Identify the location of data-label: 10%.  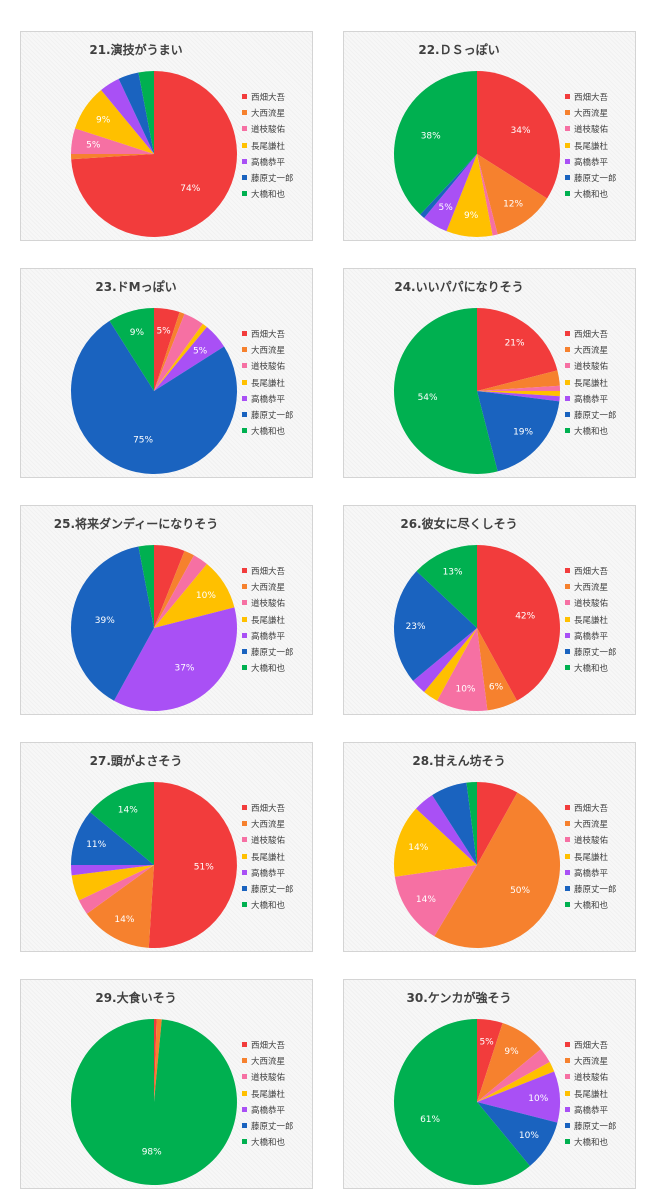
(529, 1136).